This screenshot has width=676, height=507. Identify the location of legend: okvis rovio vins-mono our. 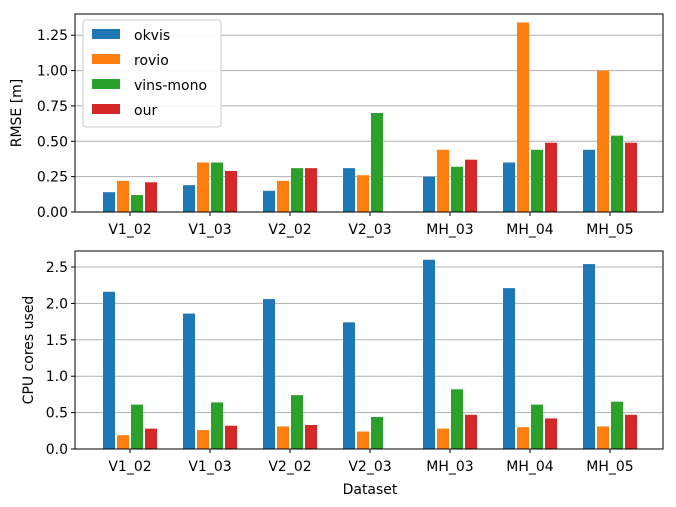
(152, 73).